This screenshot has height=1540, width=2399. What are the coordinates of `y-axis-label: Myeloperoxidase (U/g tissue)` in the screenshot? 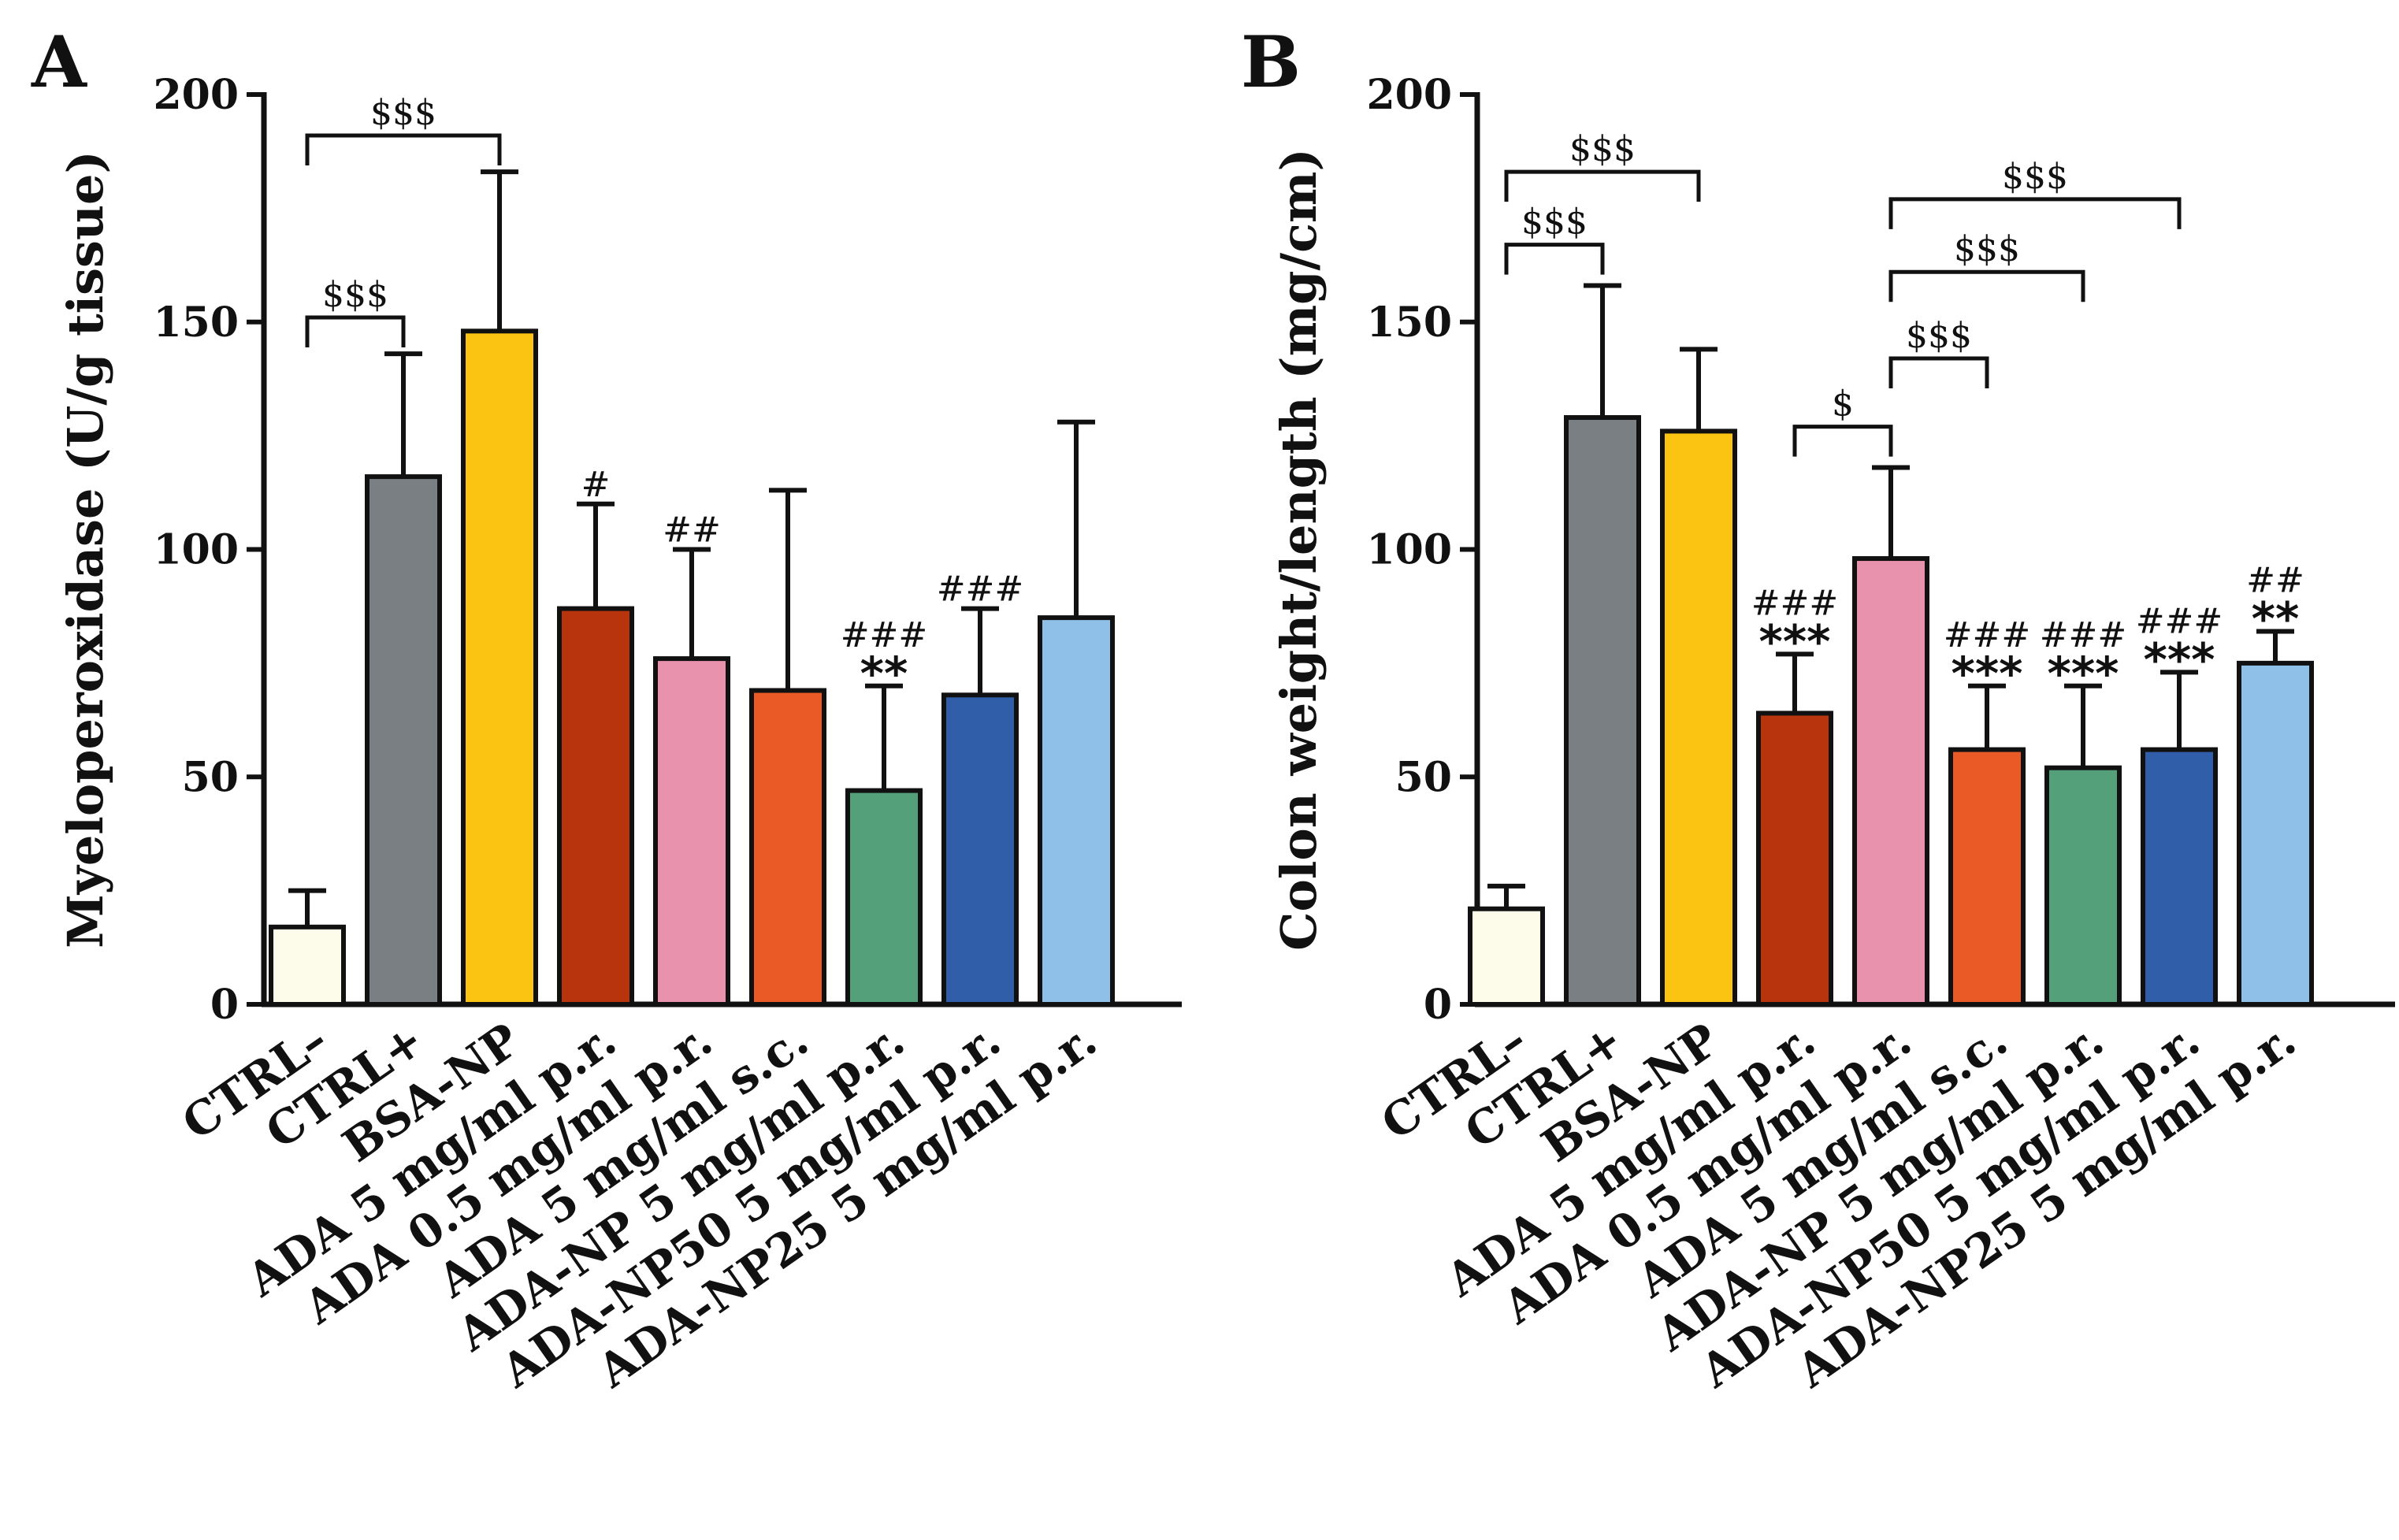 It's located at (85, 549).